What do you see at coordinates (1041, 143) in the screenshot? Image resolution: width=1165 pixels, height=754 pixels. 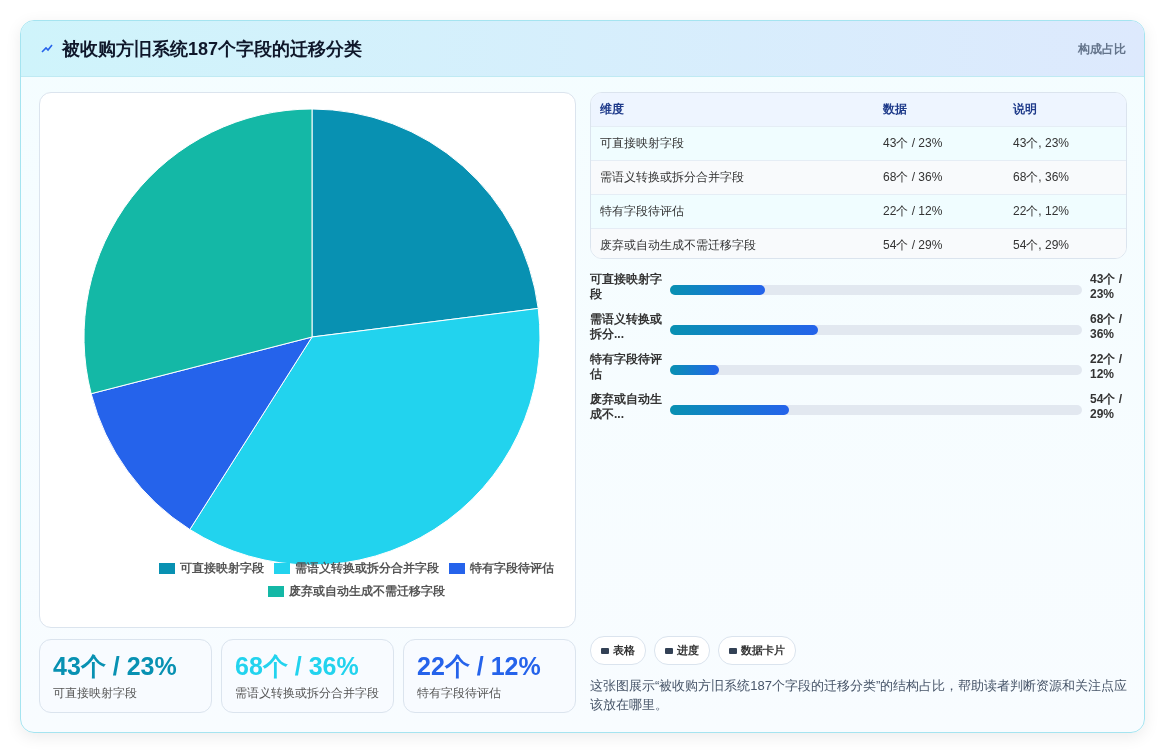 I see `text: 43个, 23%` at bounding box center [1041, 143].